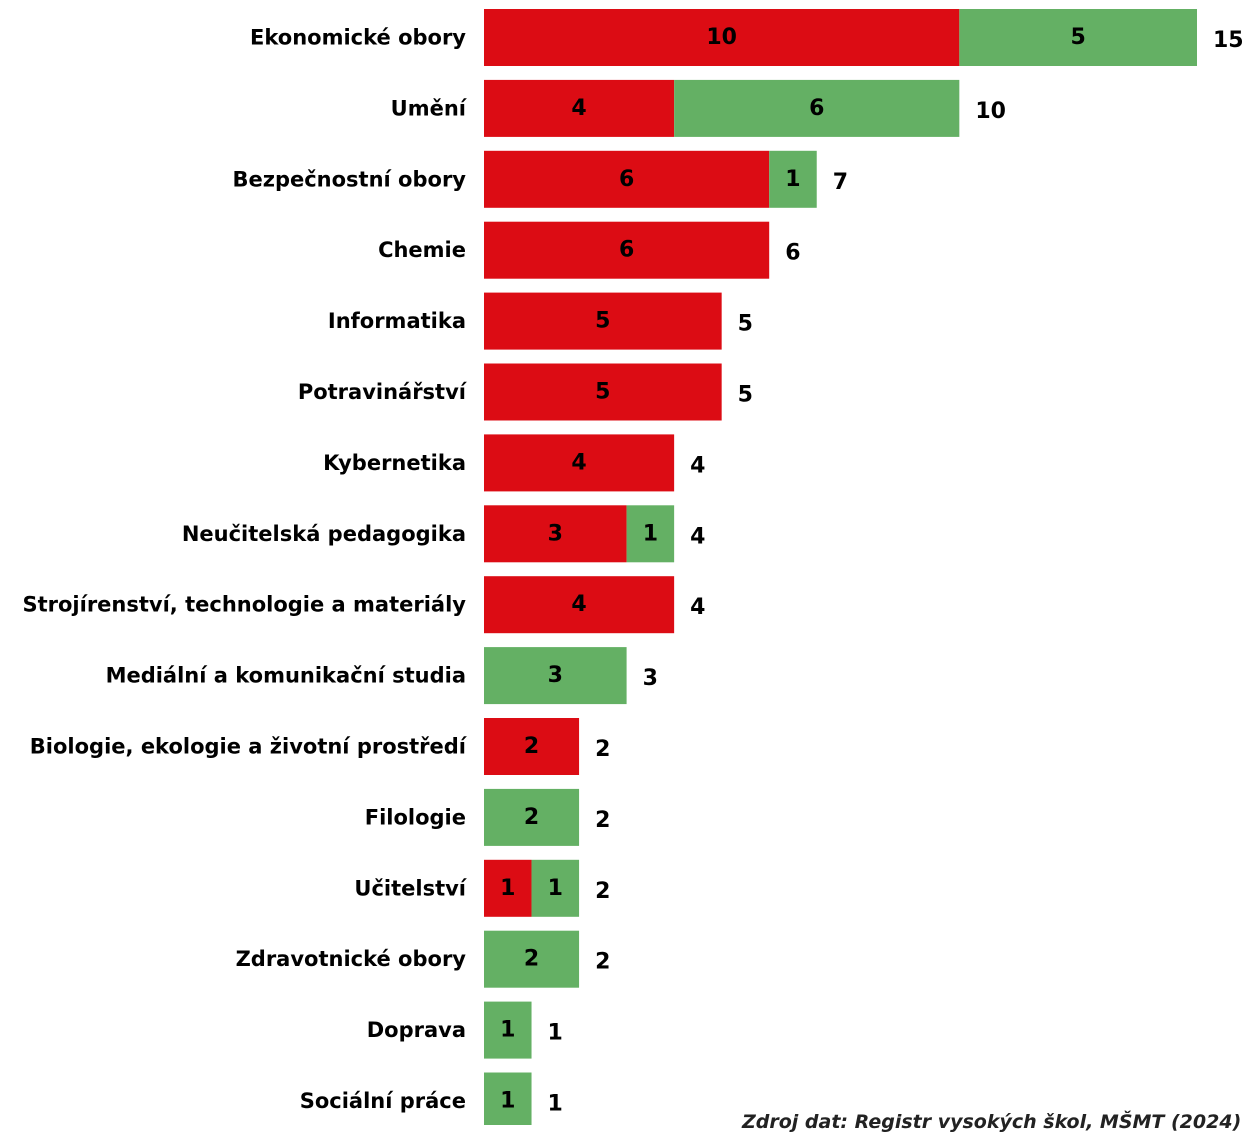  Describe the element at coordinates (650, 678) in the screenshot. I see `total-value-label: 3` at that location.